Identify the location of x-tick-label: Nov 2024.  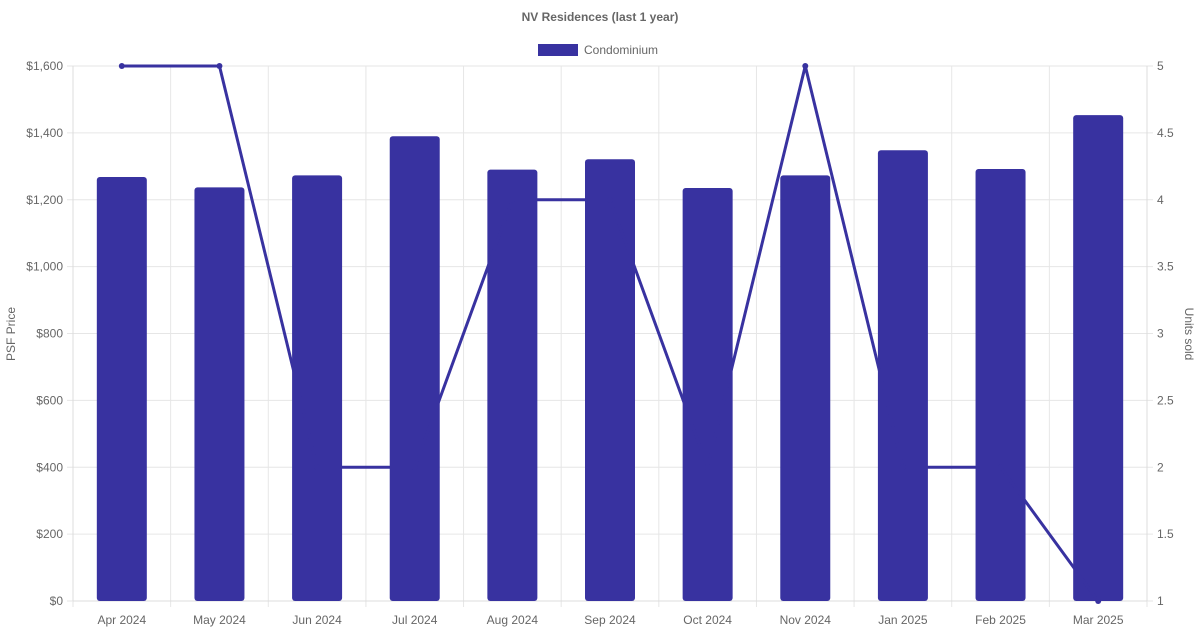
(806, 620).